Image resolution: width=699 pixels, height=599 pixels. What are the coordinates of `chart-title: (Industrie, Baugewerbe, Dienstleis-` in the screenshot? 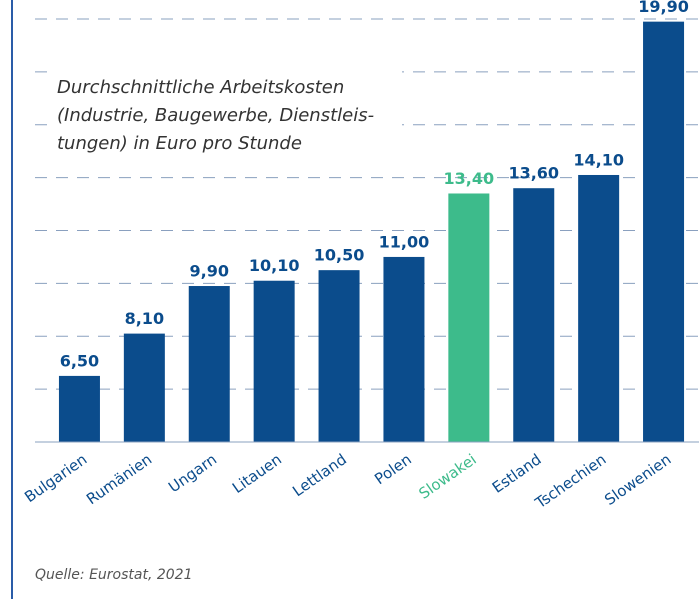 It's located at (215, 115).